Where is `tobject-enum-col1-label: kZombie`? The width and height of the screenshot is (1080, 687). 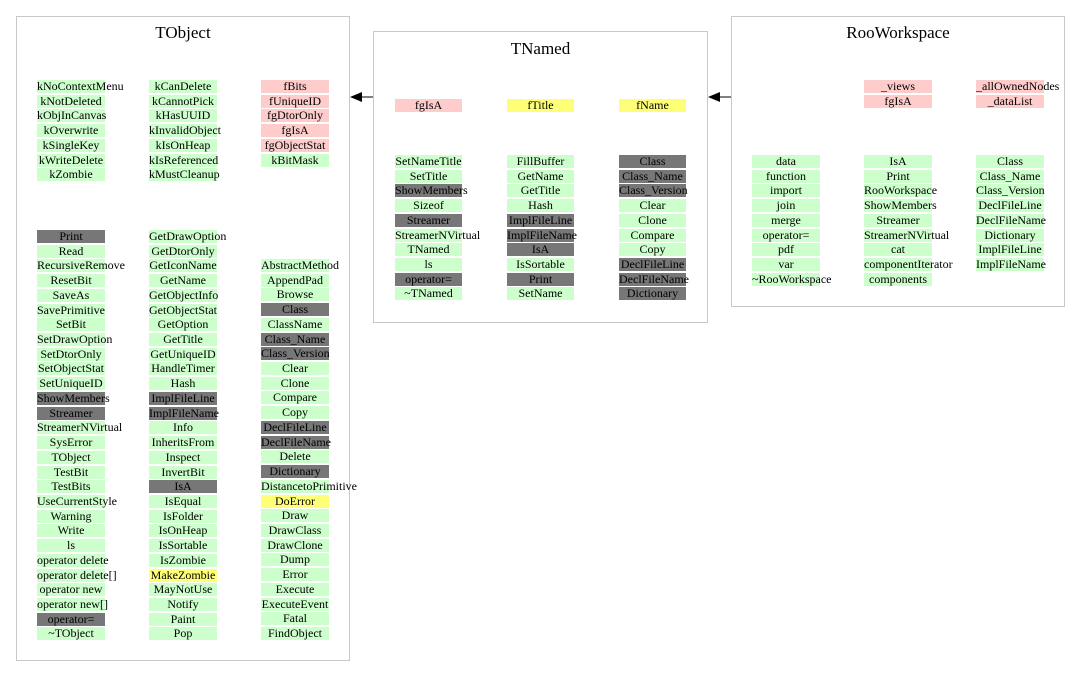 tobject-enum-col1-label: kZombie is located at coordinates (71, 174).